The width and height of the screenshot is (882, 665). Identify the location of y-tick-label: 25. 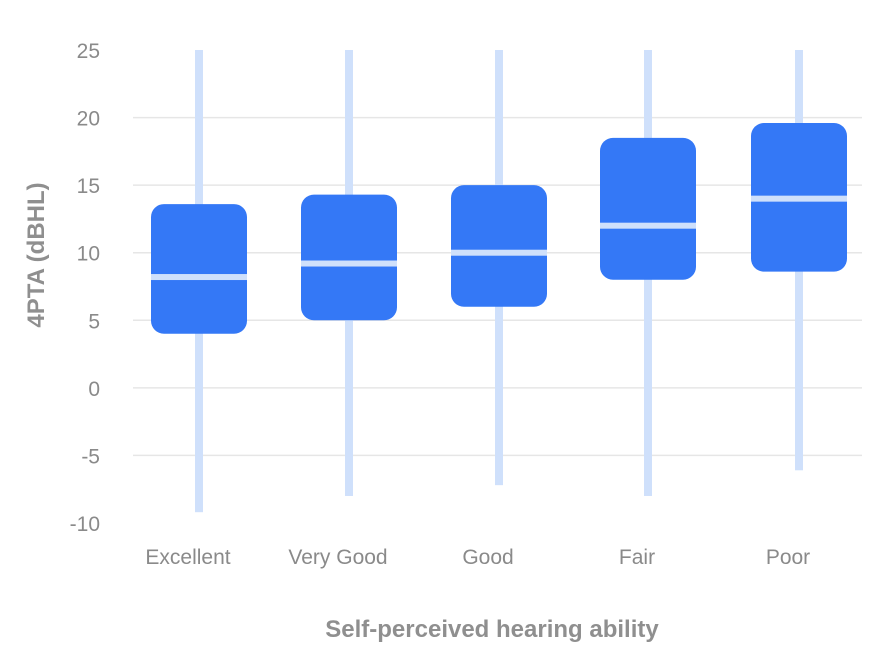
(88, 51).